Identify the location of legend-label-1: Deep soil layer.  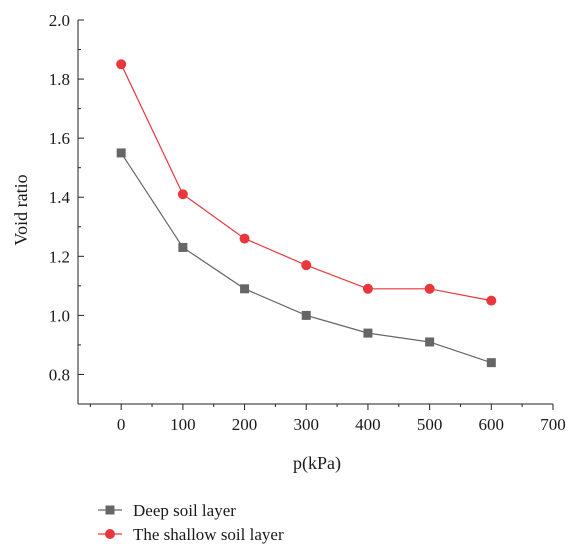
(184, 510).